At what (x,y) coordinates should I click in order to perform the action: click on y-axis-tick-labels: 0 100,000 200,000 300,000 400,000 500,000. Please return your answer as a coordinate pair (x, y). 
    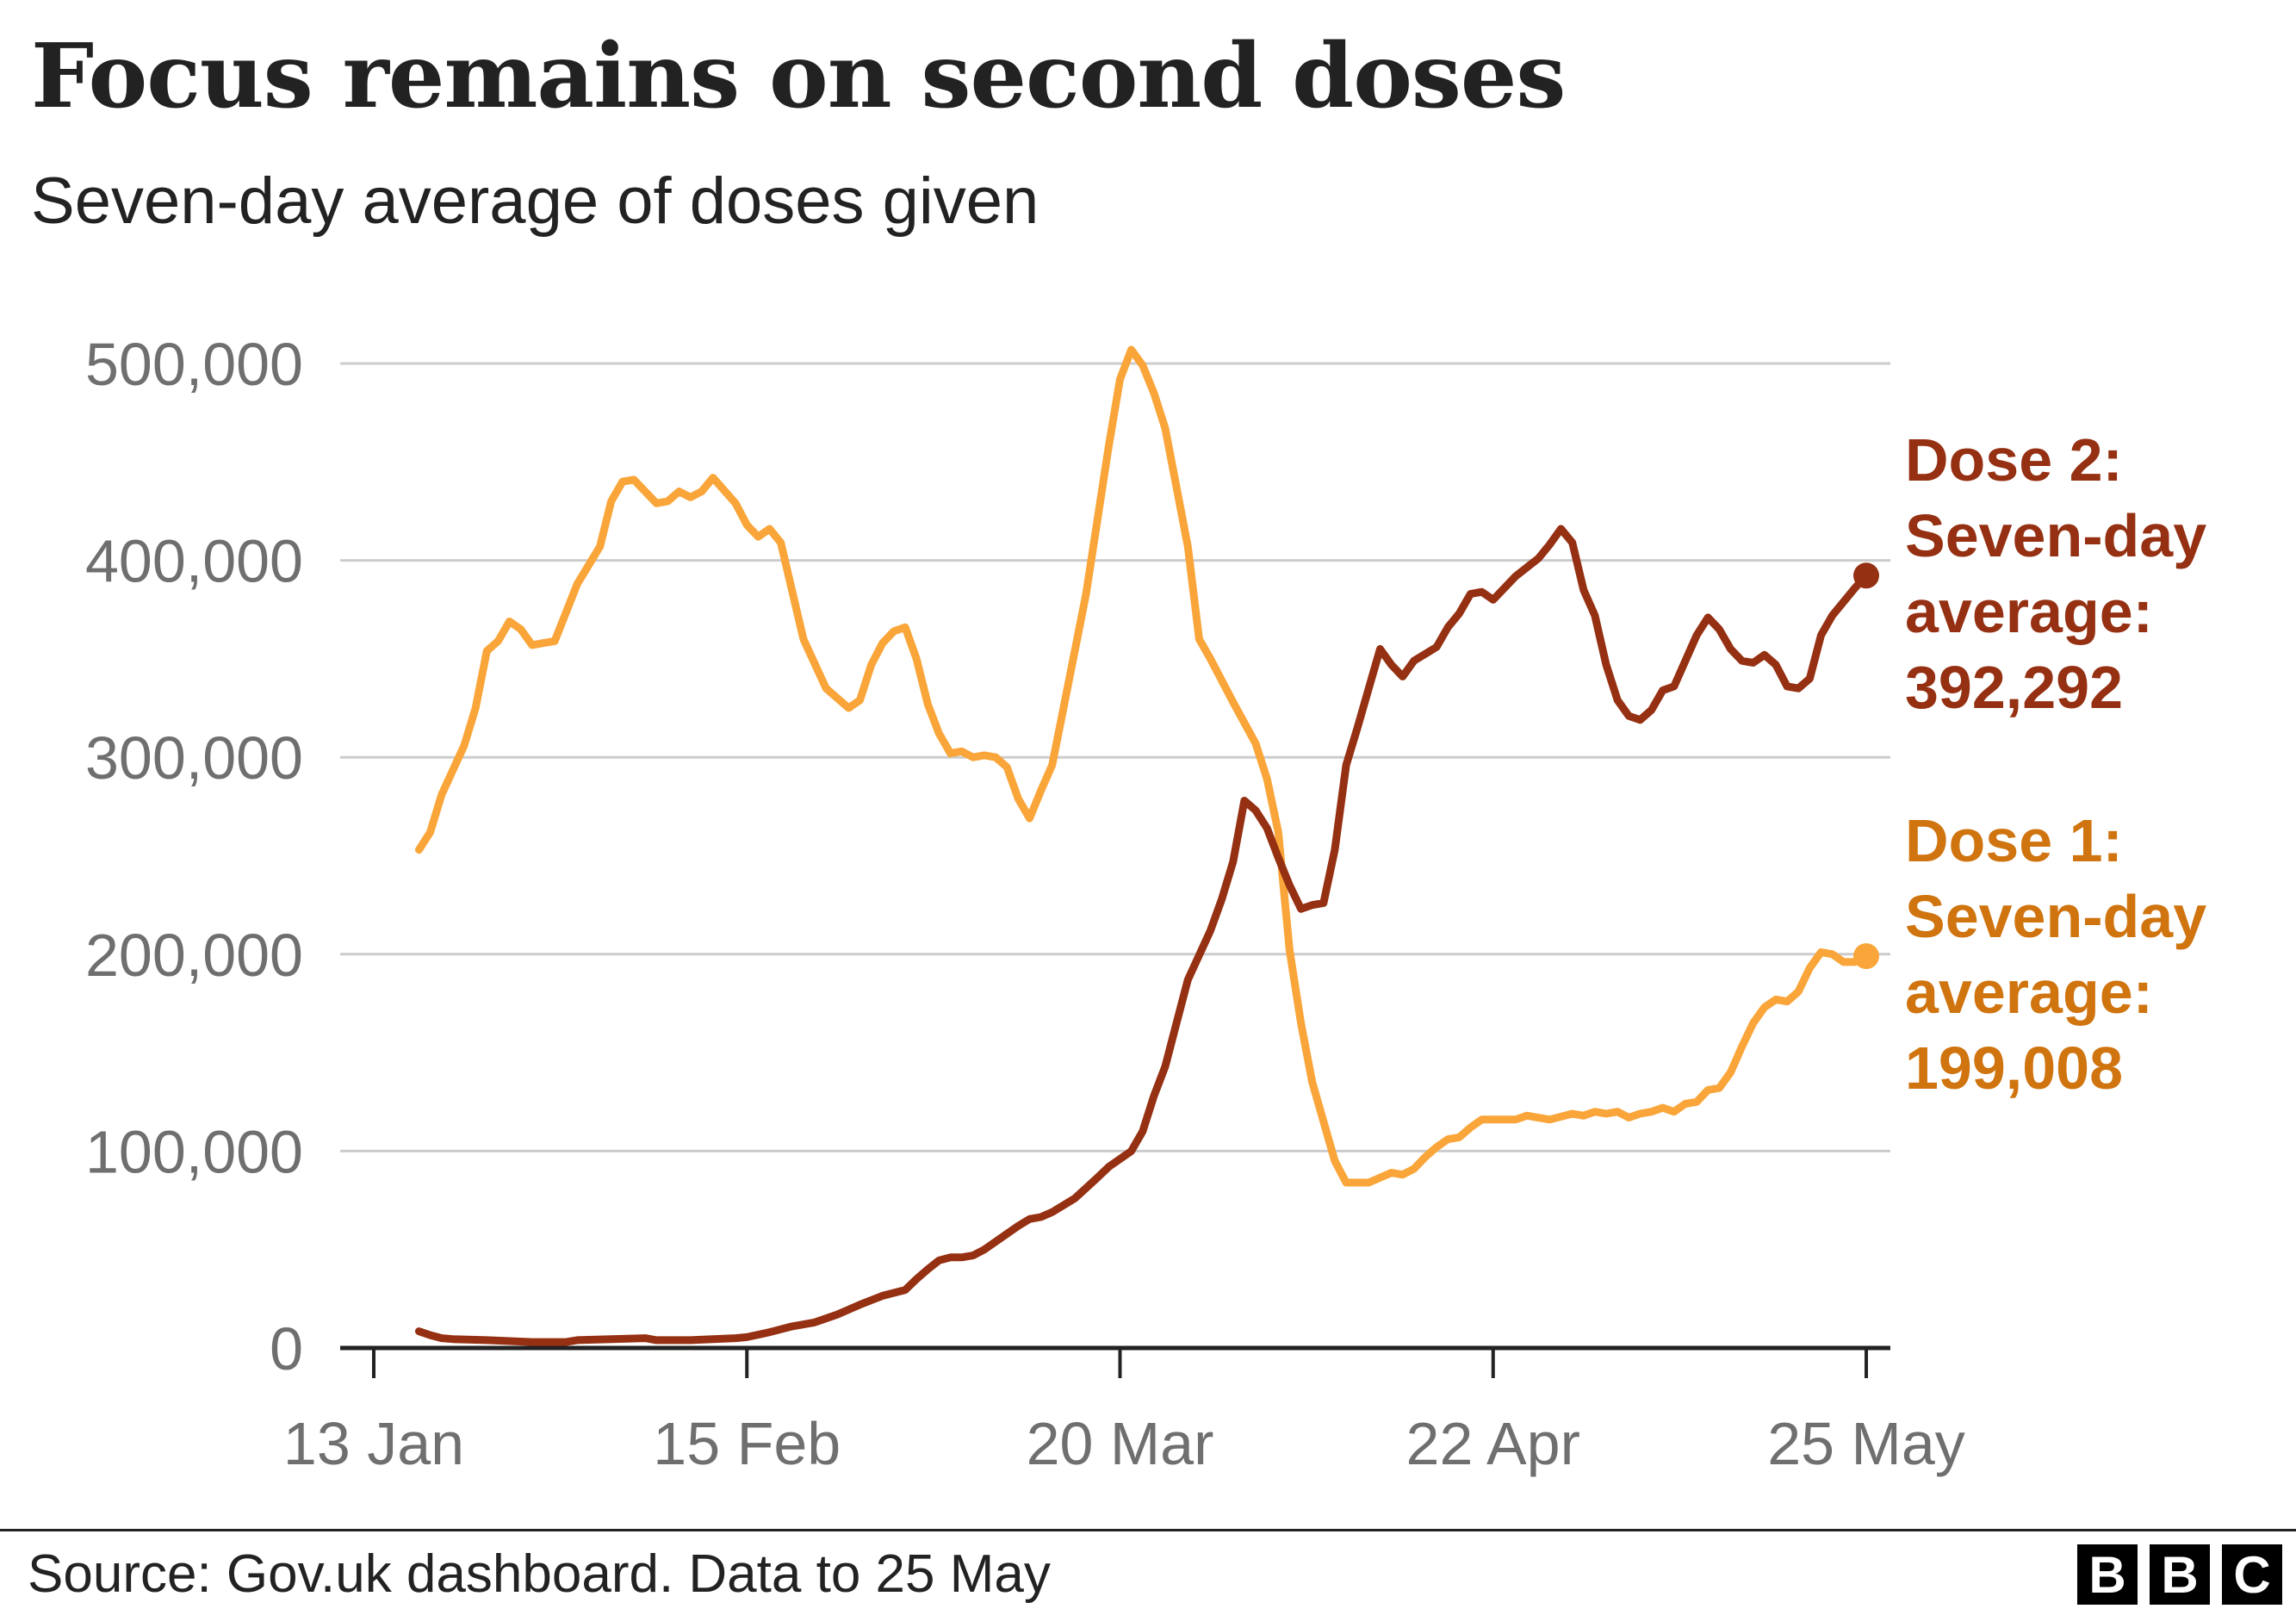
    Looking at the image, I should click on (194, 856).